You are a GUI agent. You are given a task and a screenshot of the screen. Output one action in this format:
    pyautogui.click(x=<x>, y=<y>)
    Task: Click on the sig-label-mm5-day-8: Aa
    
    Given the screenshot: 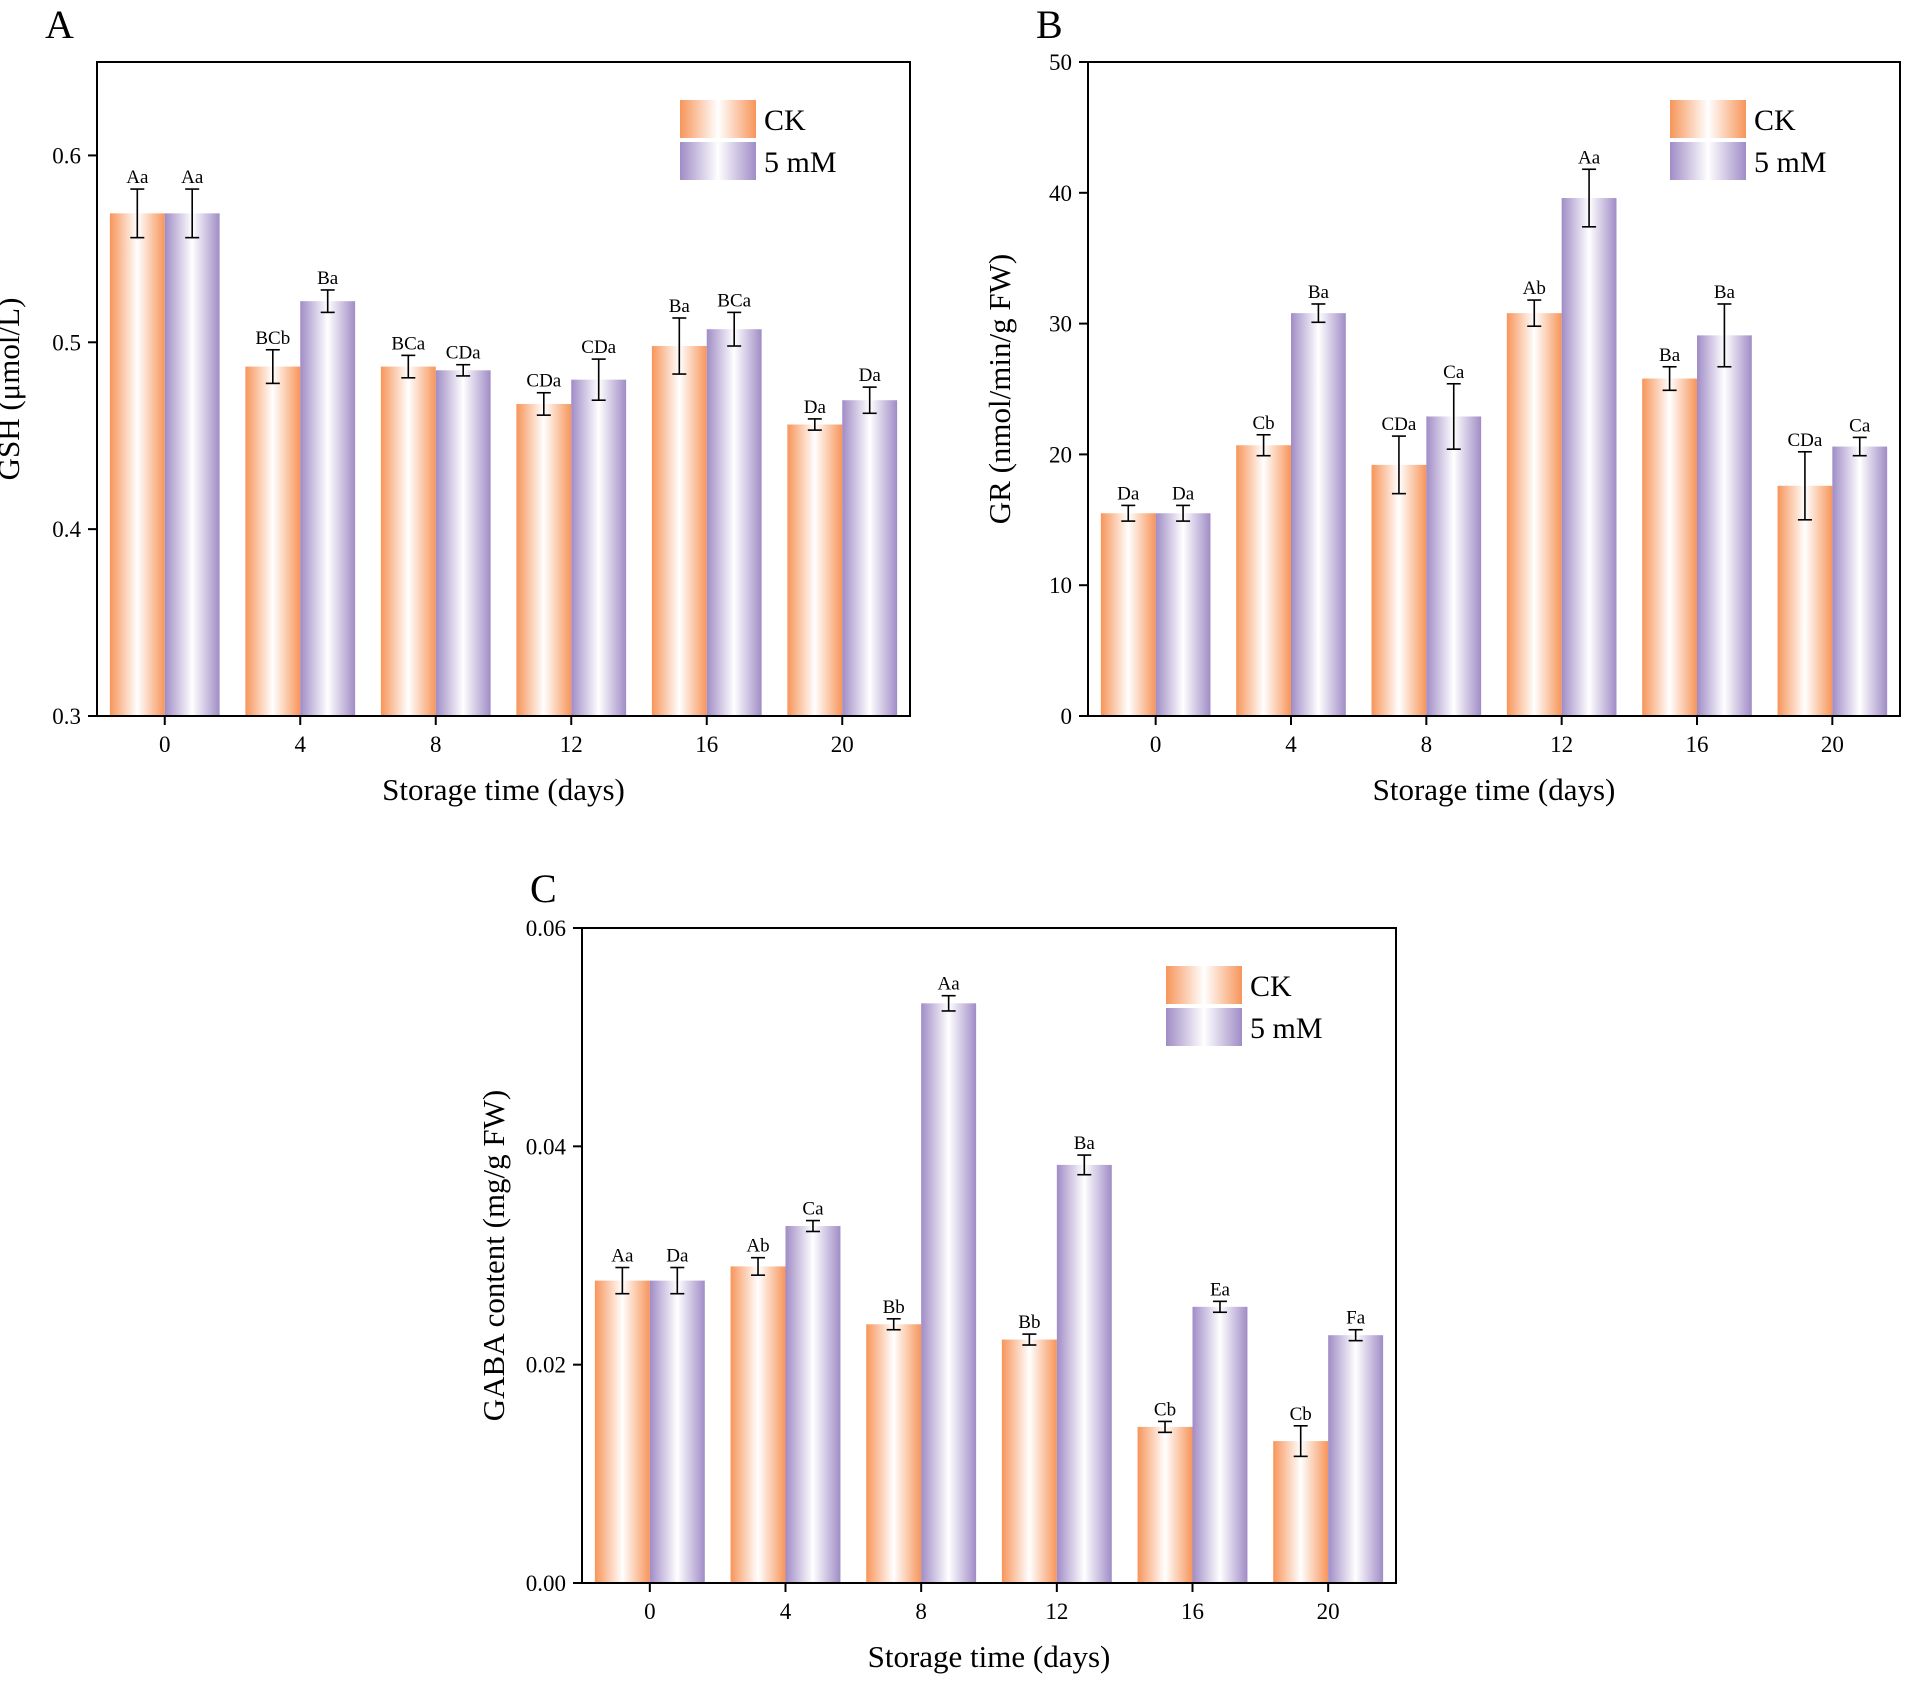 What is the action you would take?
    pyautogui.click(x=949, y=984)
    